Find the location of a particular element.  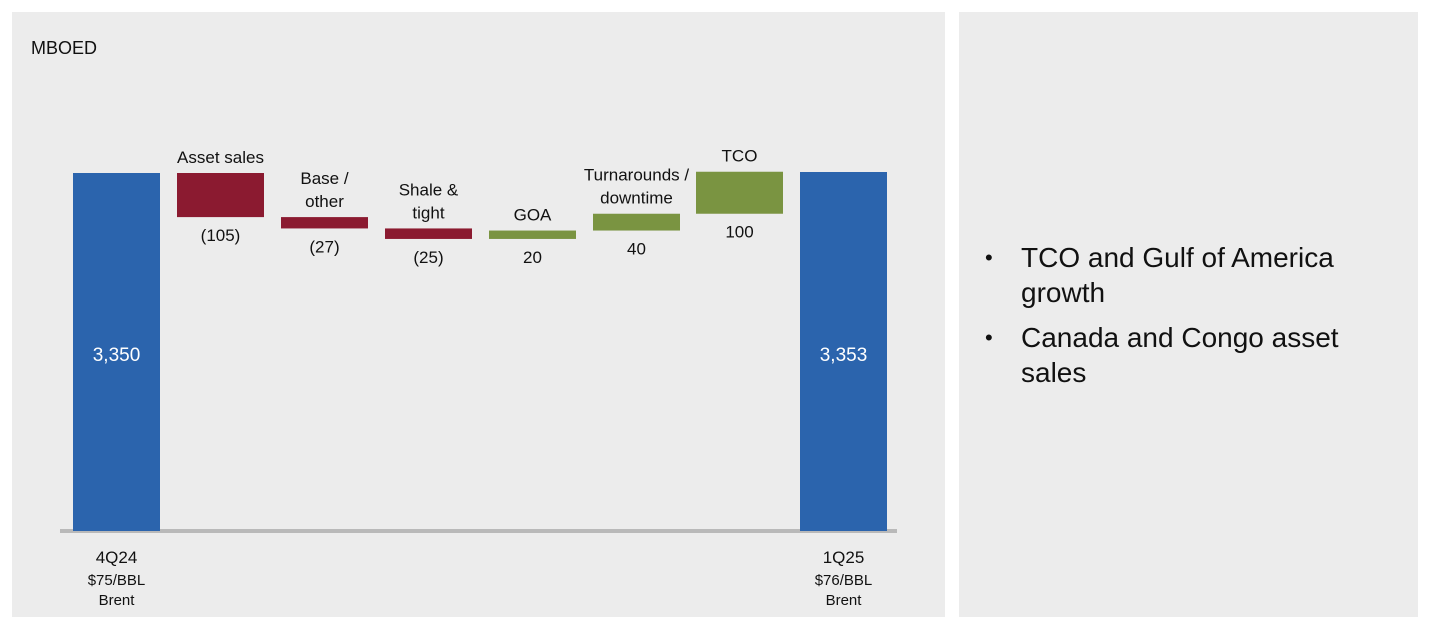

step-category-label: GOA is located at coordinates (533, 215).